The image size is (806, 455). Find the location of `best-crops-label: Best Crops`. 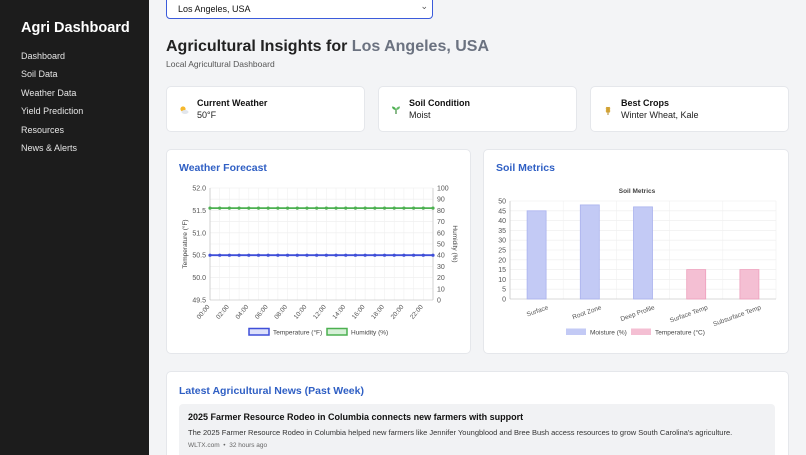

best-crops-label: Best Crops is located at coordinates (645, 103).